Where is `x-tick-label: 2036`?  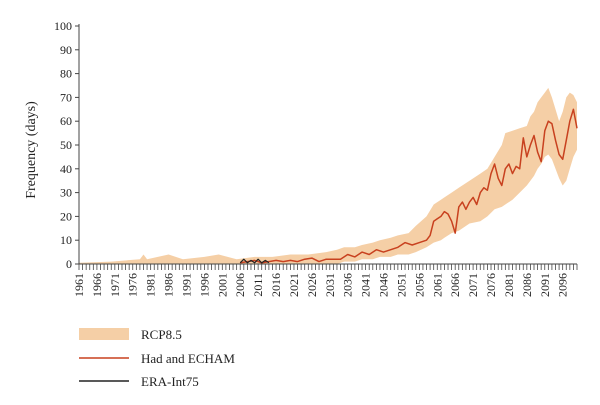 x-tick-label: 2036 is located at coordinates (348, 285).